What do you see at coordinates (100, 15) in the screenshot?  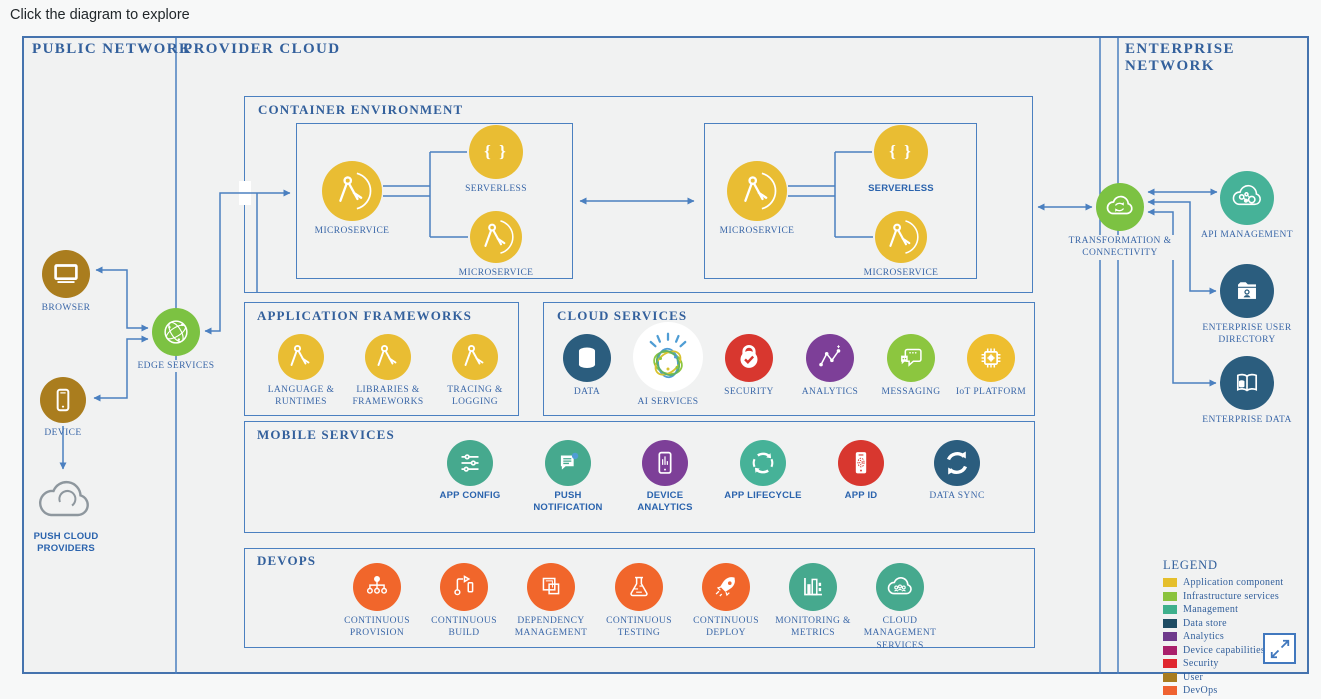 I see `page-title: Click the diagram to explore` at bounding box center [100, 15].